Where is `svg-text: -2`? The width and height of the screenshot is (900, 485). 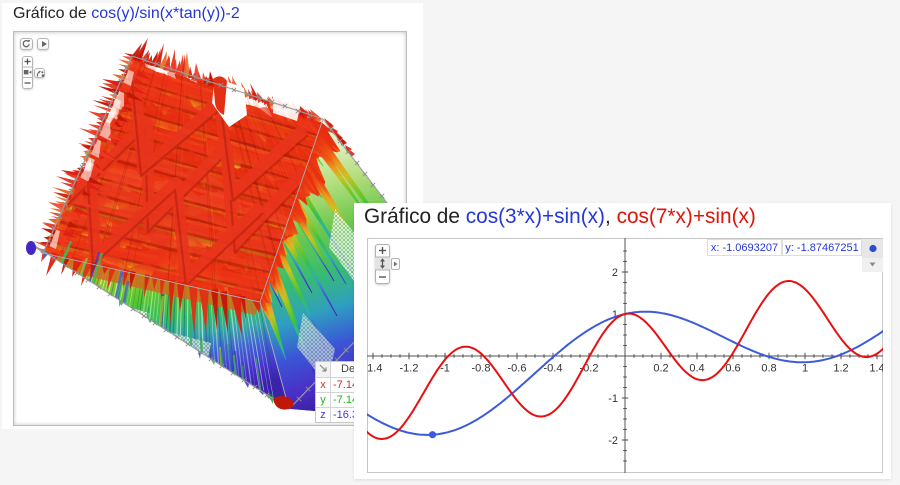
svg-text: -2 is located at coordinates (613, 441).